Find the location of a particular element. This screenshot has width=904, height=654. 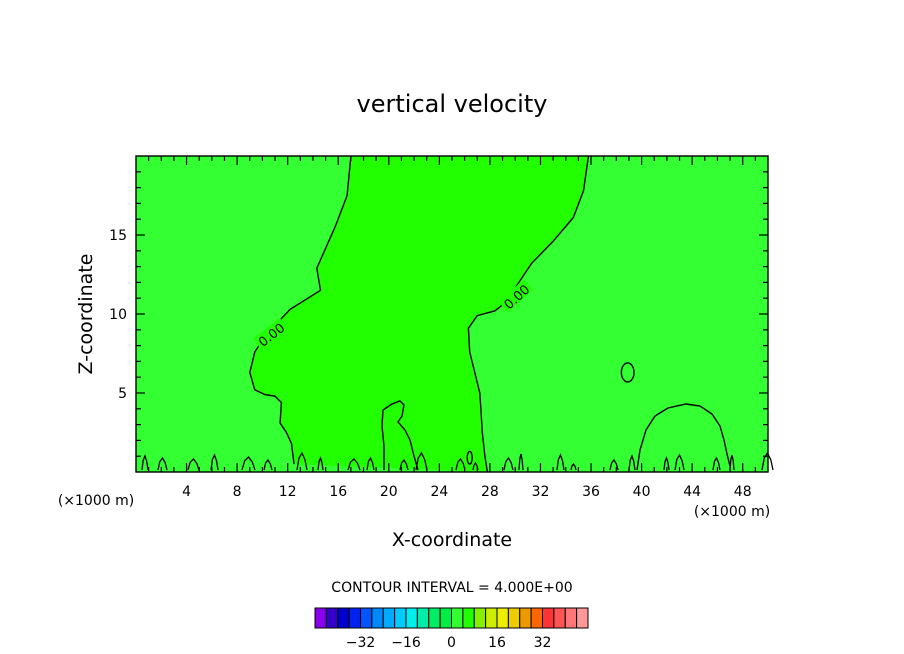

x-tick-labels: 4 8 12 16 20 24 28 32 36 40 44 48 is located at coordinates (467, 492).